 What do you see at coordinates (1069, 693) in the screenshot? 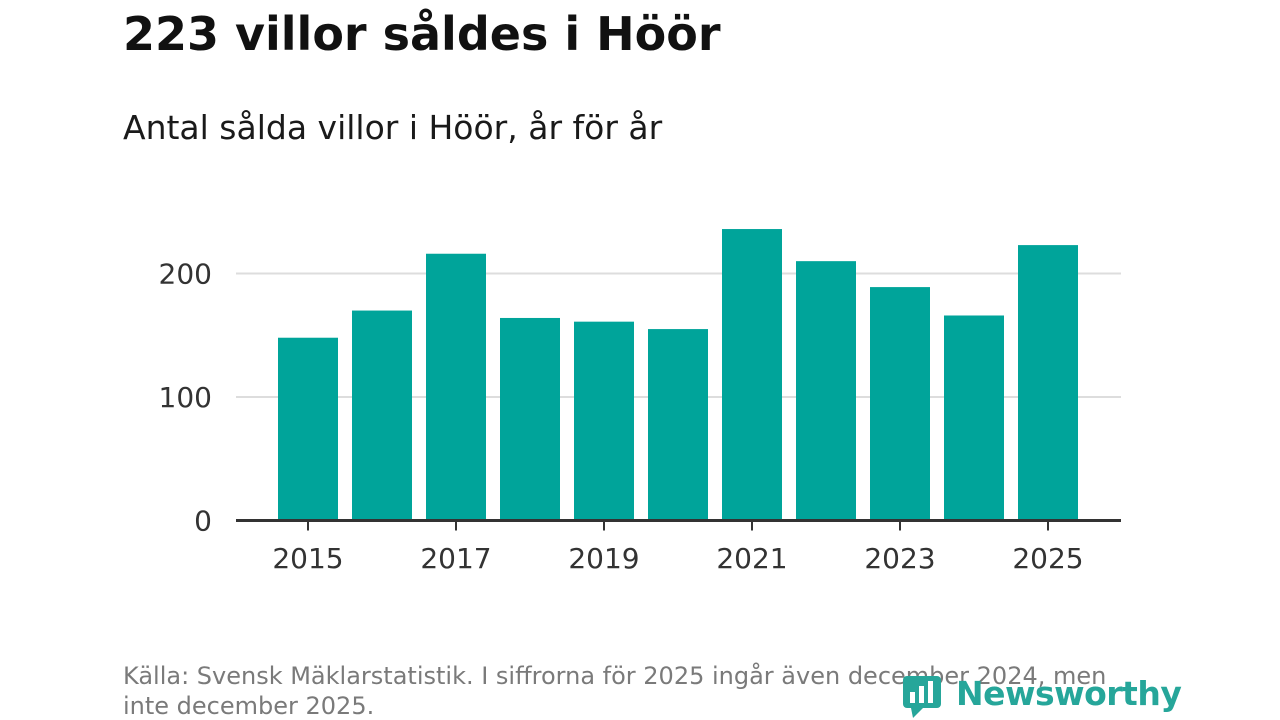
I see `brand-name: Newsworthy` at bounding box center [1069, 693].